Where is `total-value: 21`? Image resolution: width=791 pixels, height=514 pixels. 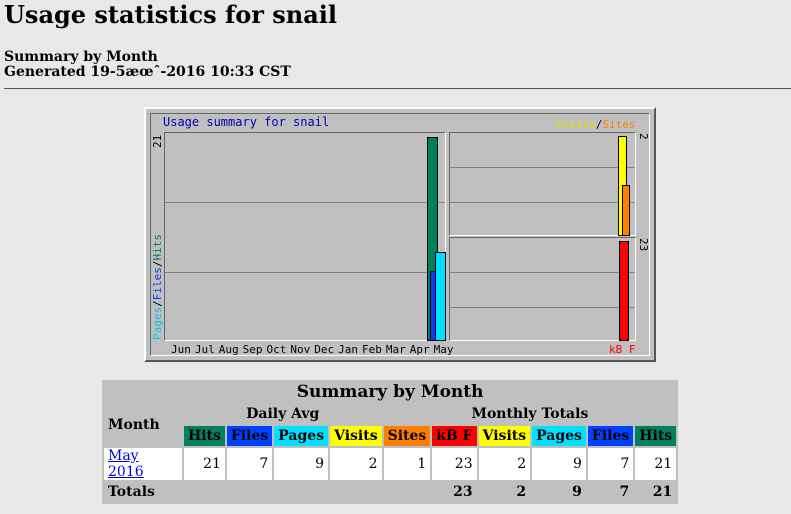
total-value: 21 is located at coordinates (656, 492).